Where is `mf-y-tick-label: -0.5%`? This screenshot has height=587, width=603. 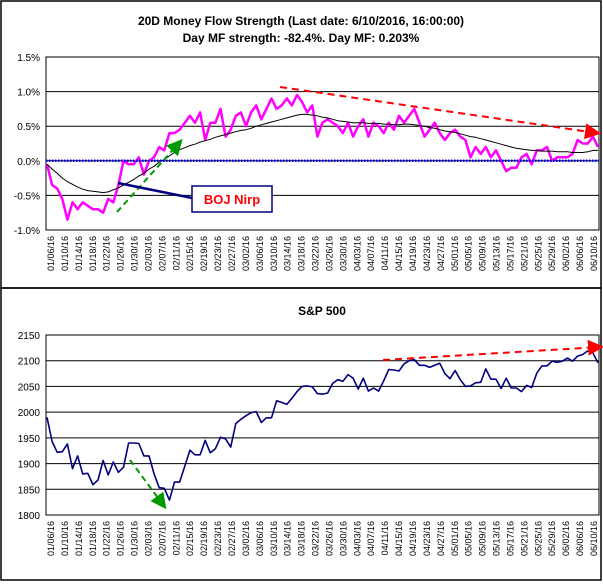
mf-y-tick-label: -0.5% is located at coordinates (27, 196).